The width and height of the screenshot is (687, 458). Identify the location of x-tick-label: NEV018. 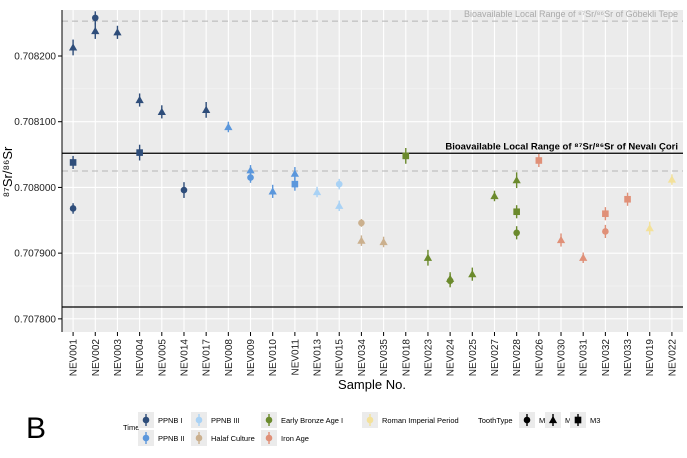
(406, 358).